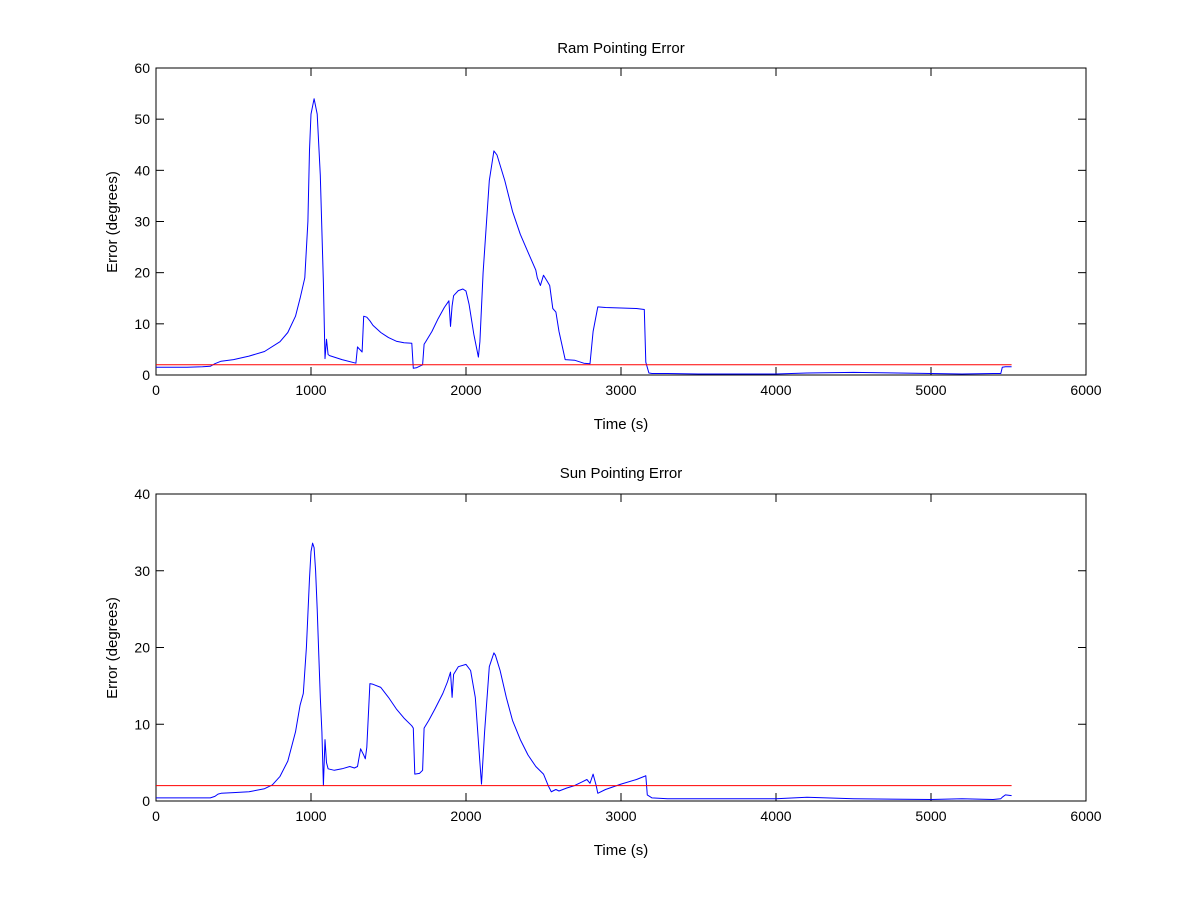 This screenshot has height=900, width=1200. I want to click on ram-x-axis-label: Time (s), so click(621, 424).